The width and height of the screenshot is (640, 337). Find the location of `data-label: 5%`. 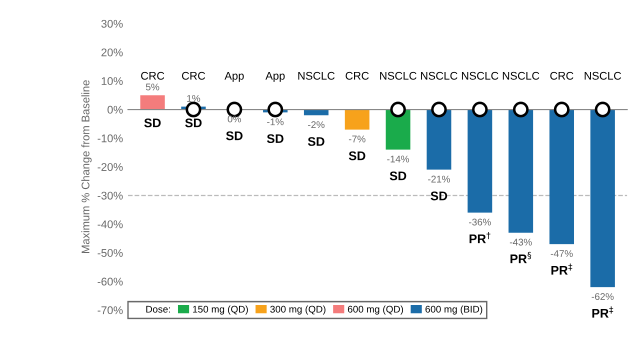

data-label: 5% is located at coordinates (153, 87).